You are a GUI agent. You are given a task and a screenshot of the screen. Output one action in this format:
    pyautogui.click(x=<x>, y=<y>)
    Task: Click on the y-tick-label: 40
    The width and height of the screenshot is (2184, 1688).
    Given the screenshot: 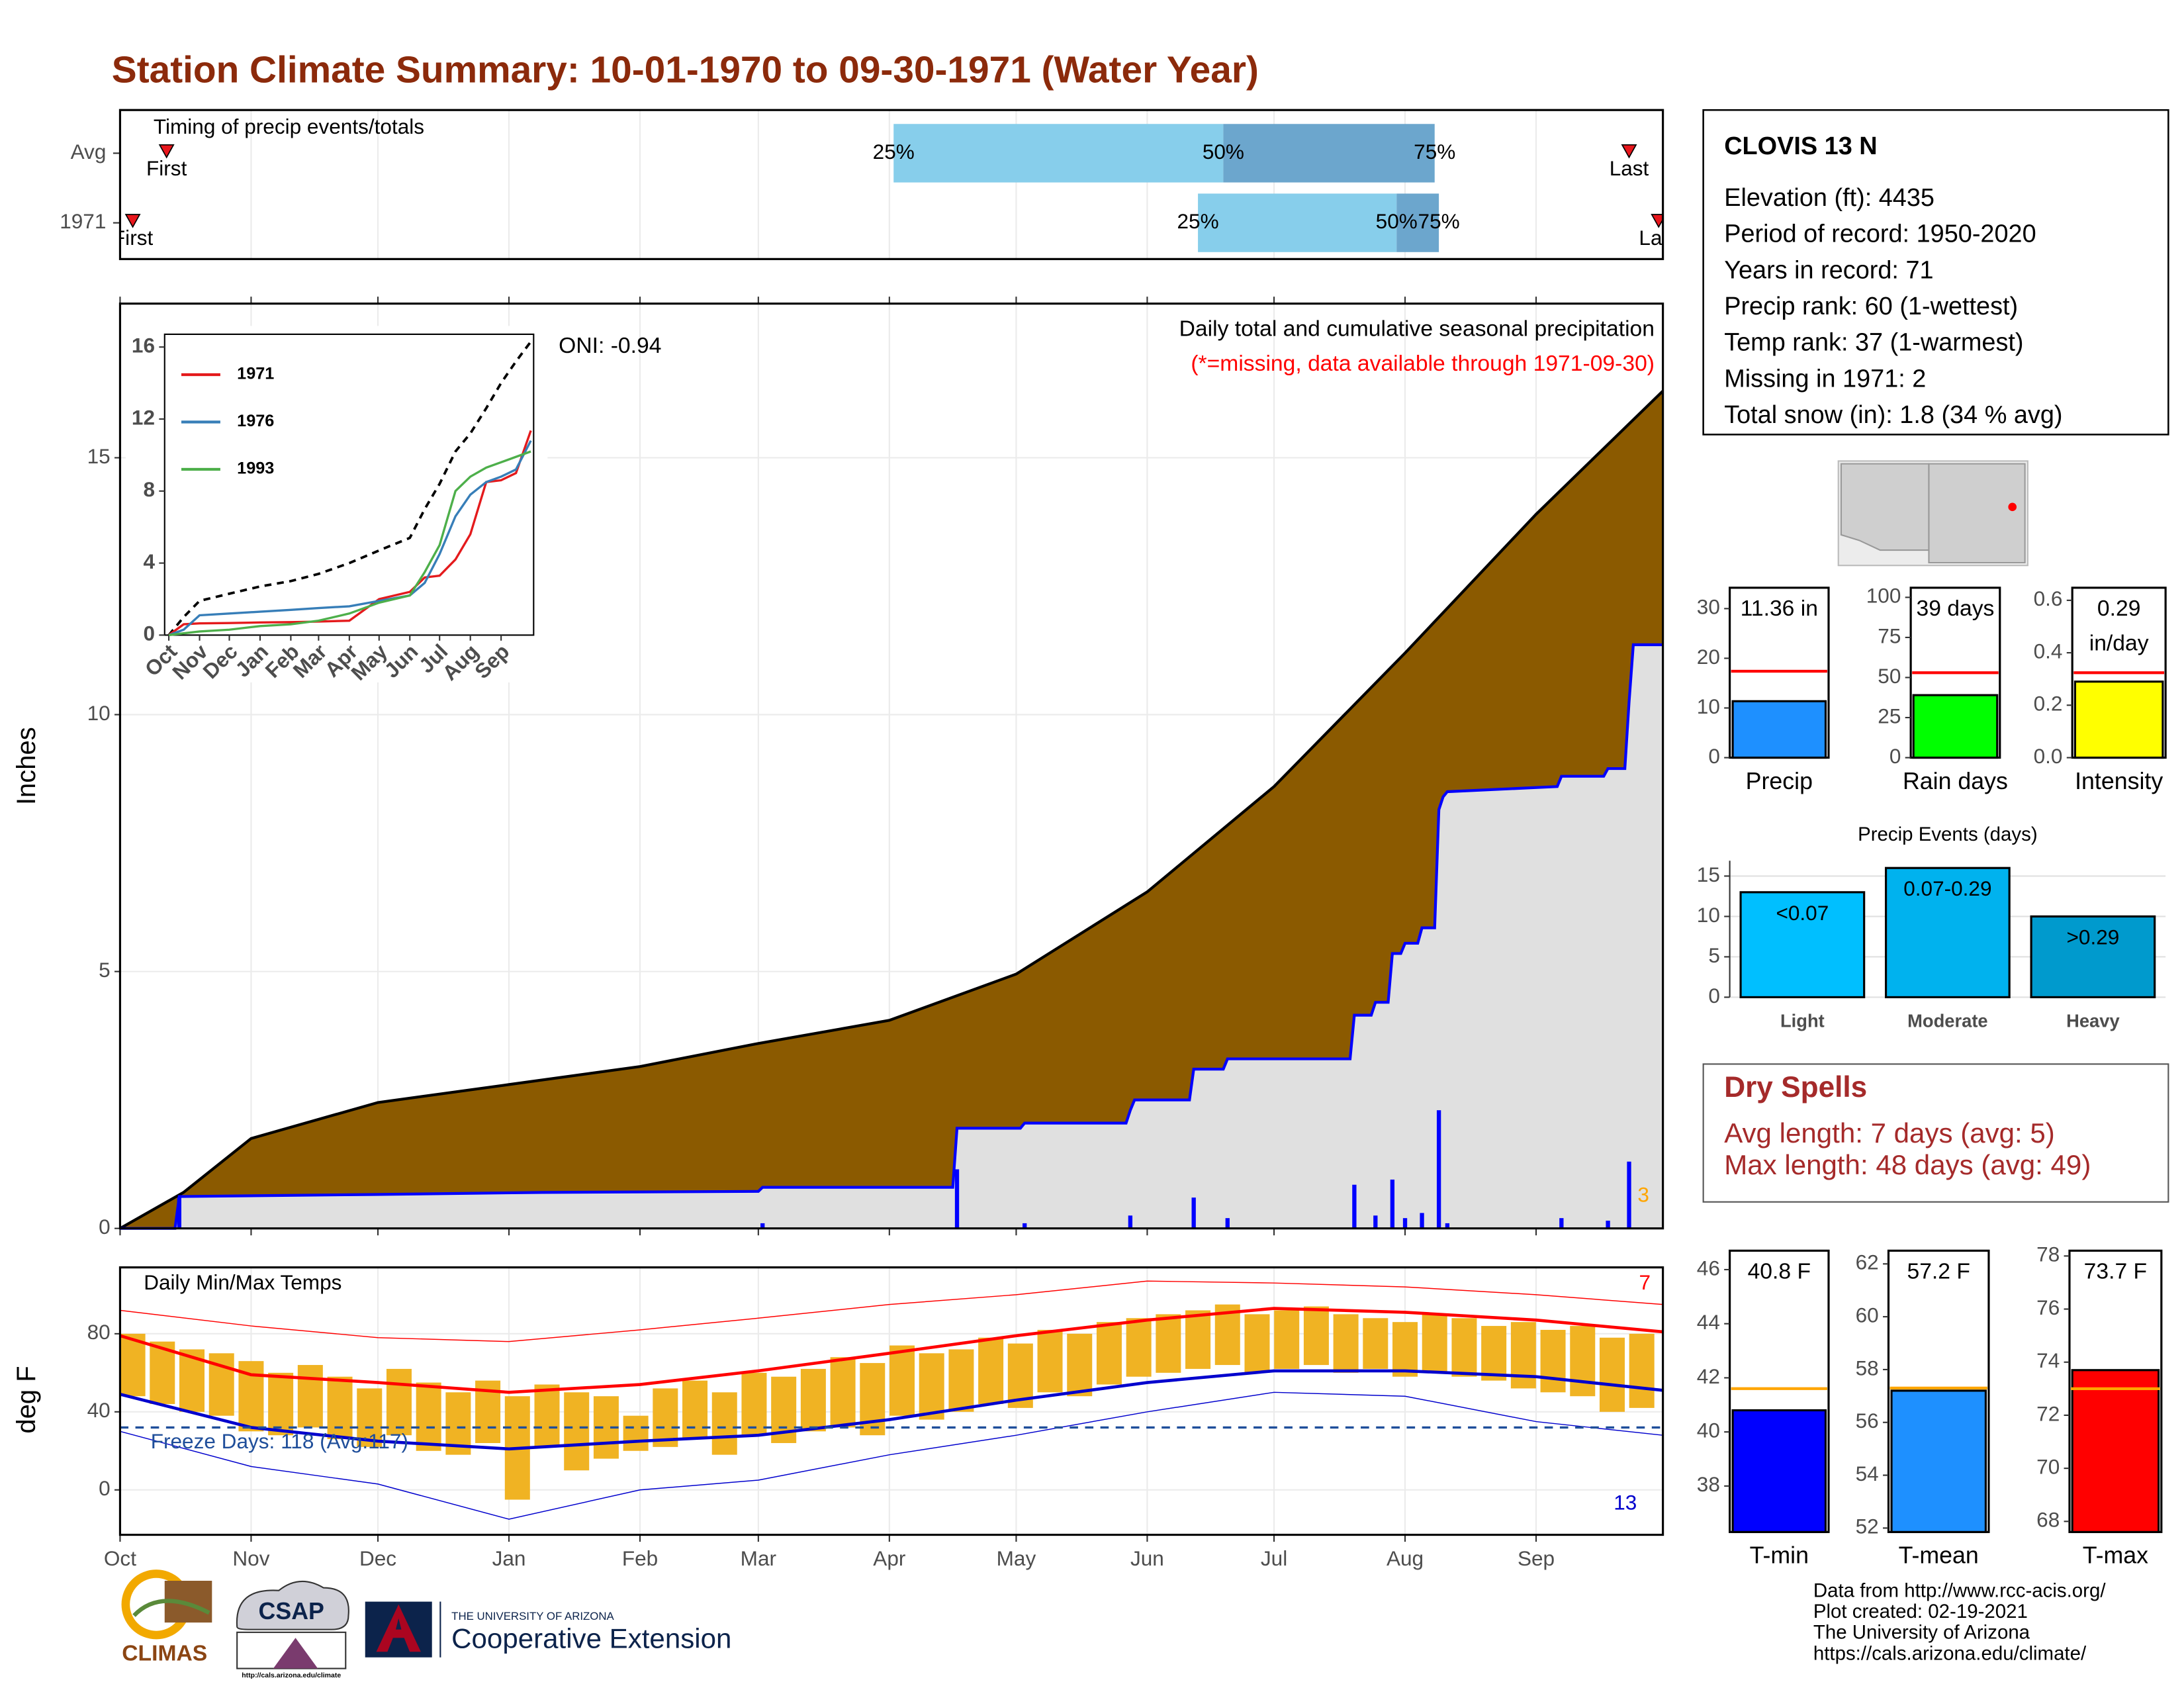 What is the action you would take?
    pyautogui.click(x=99, y=1410)
    